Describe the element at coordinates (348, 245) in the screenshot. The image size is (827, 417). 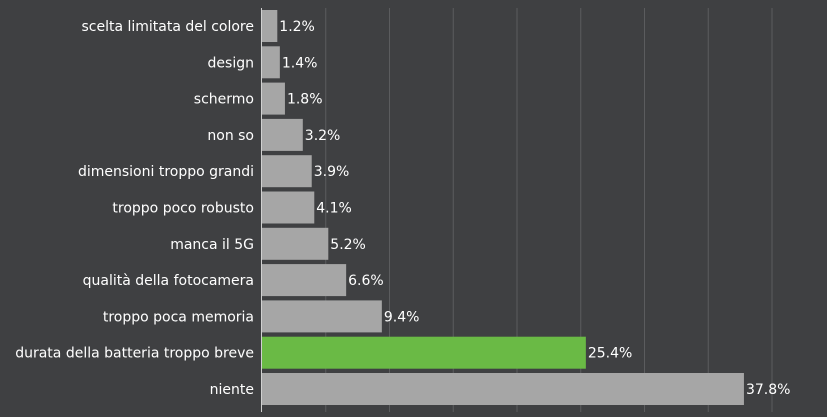
I see `value-label-6: 5.2%` at that location.